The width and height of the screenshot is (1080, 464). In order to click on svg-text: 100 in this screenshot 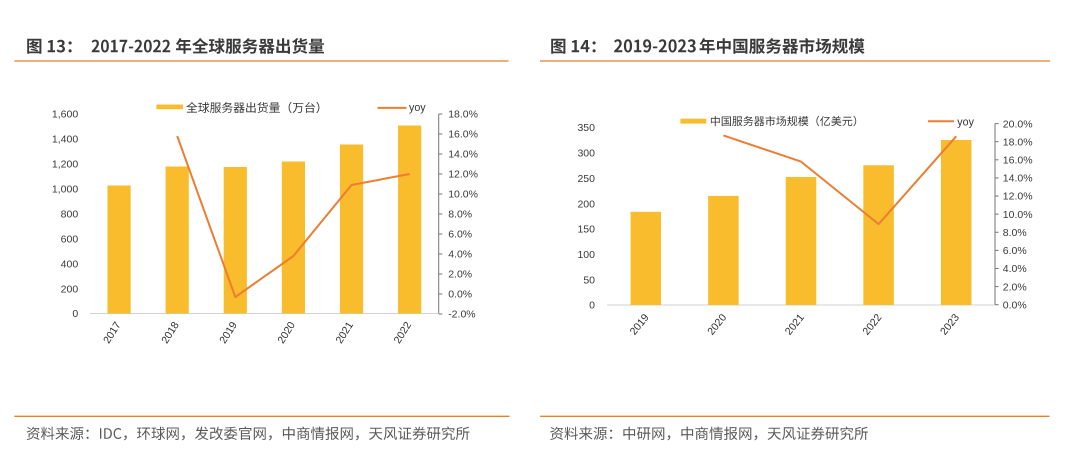, I will do `click(586, 255)`.